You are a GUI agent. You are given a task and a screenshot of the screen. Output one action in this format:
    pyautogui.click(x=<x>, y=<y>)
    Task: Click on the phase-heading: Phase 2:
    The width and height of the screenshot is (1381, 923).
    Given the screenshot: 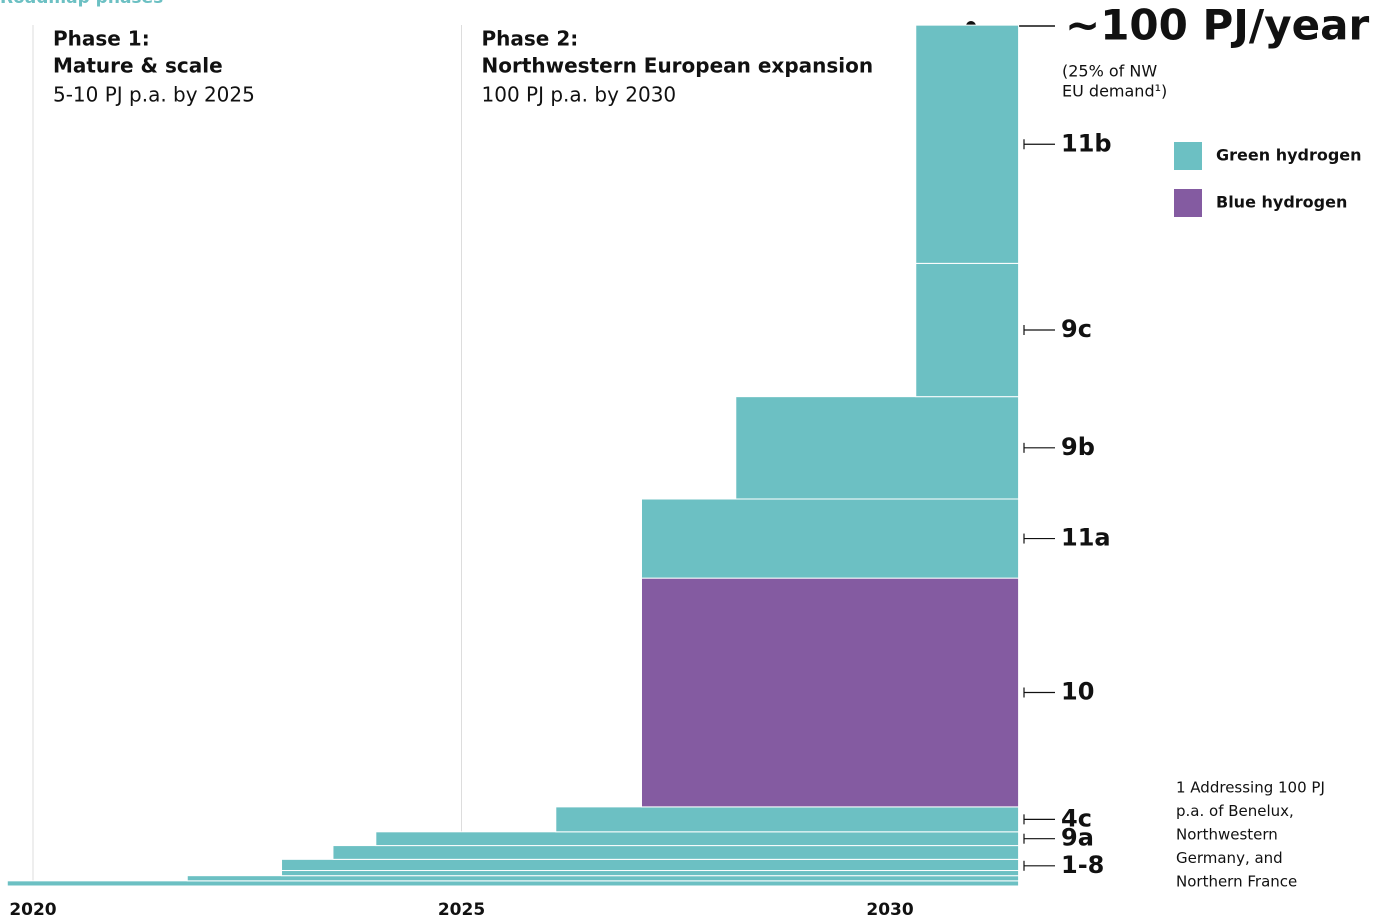 What is the action you would take?
    pyautogui.click(x=530, y=39)
    